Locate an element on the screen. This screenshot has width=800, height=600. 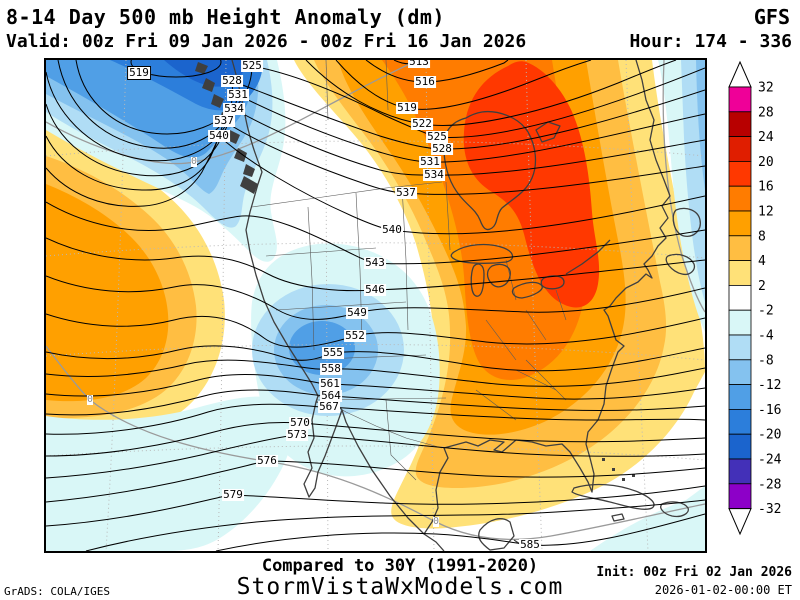
colorbar-tick-label: -28 is located at coordinates (769, 484).